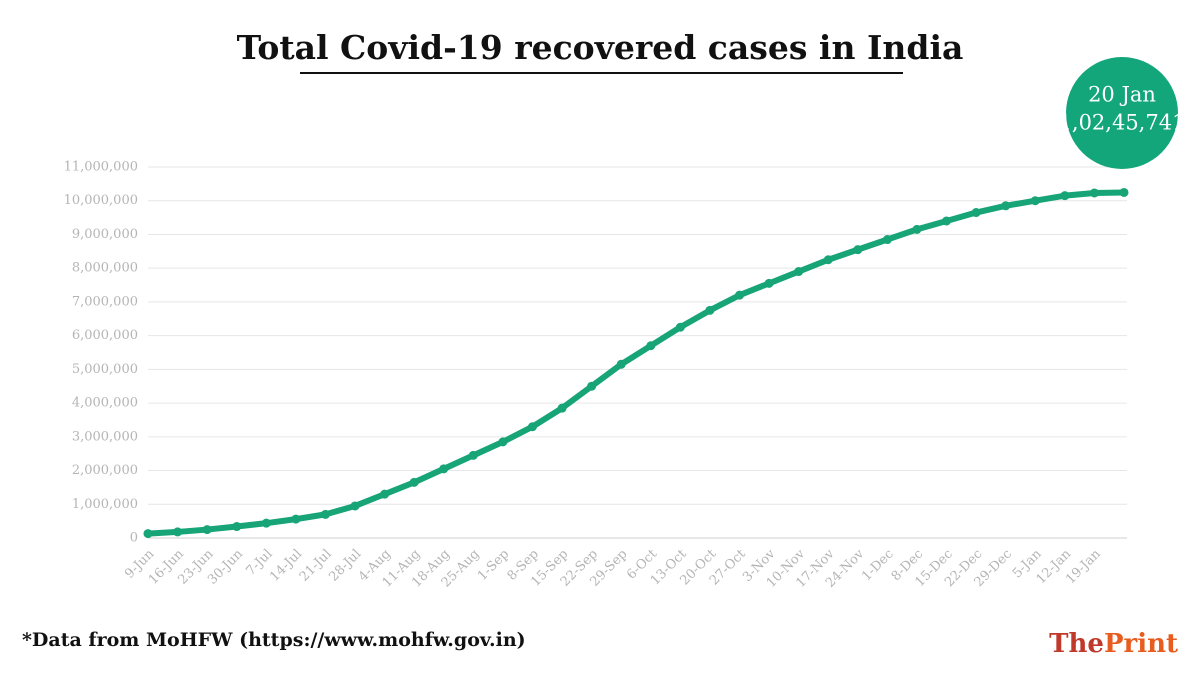  Describe the element at coordinates (105, 335) in the screenshot. I see `y-tick-label: 6,000,000` at that location.